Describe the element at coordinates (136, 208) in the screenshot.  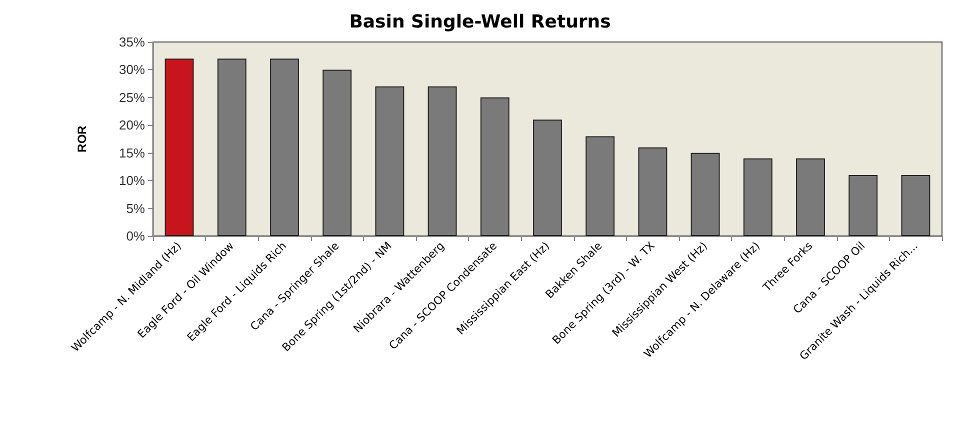
I see `y-tick-label: 5%` at that location.